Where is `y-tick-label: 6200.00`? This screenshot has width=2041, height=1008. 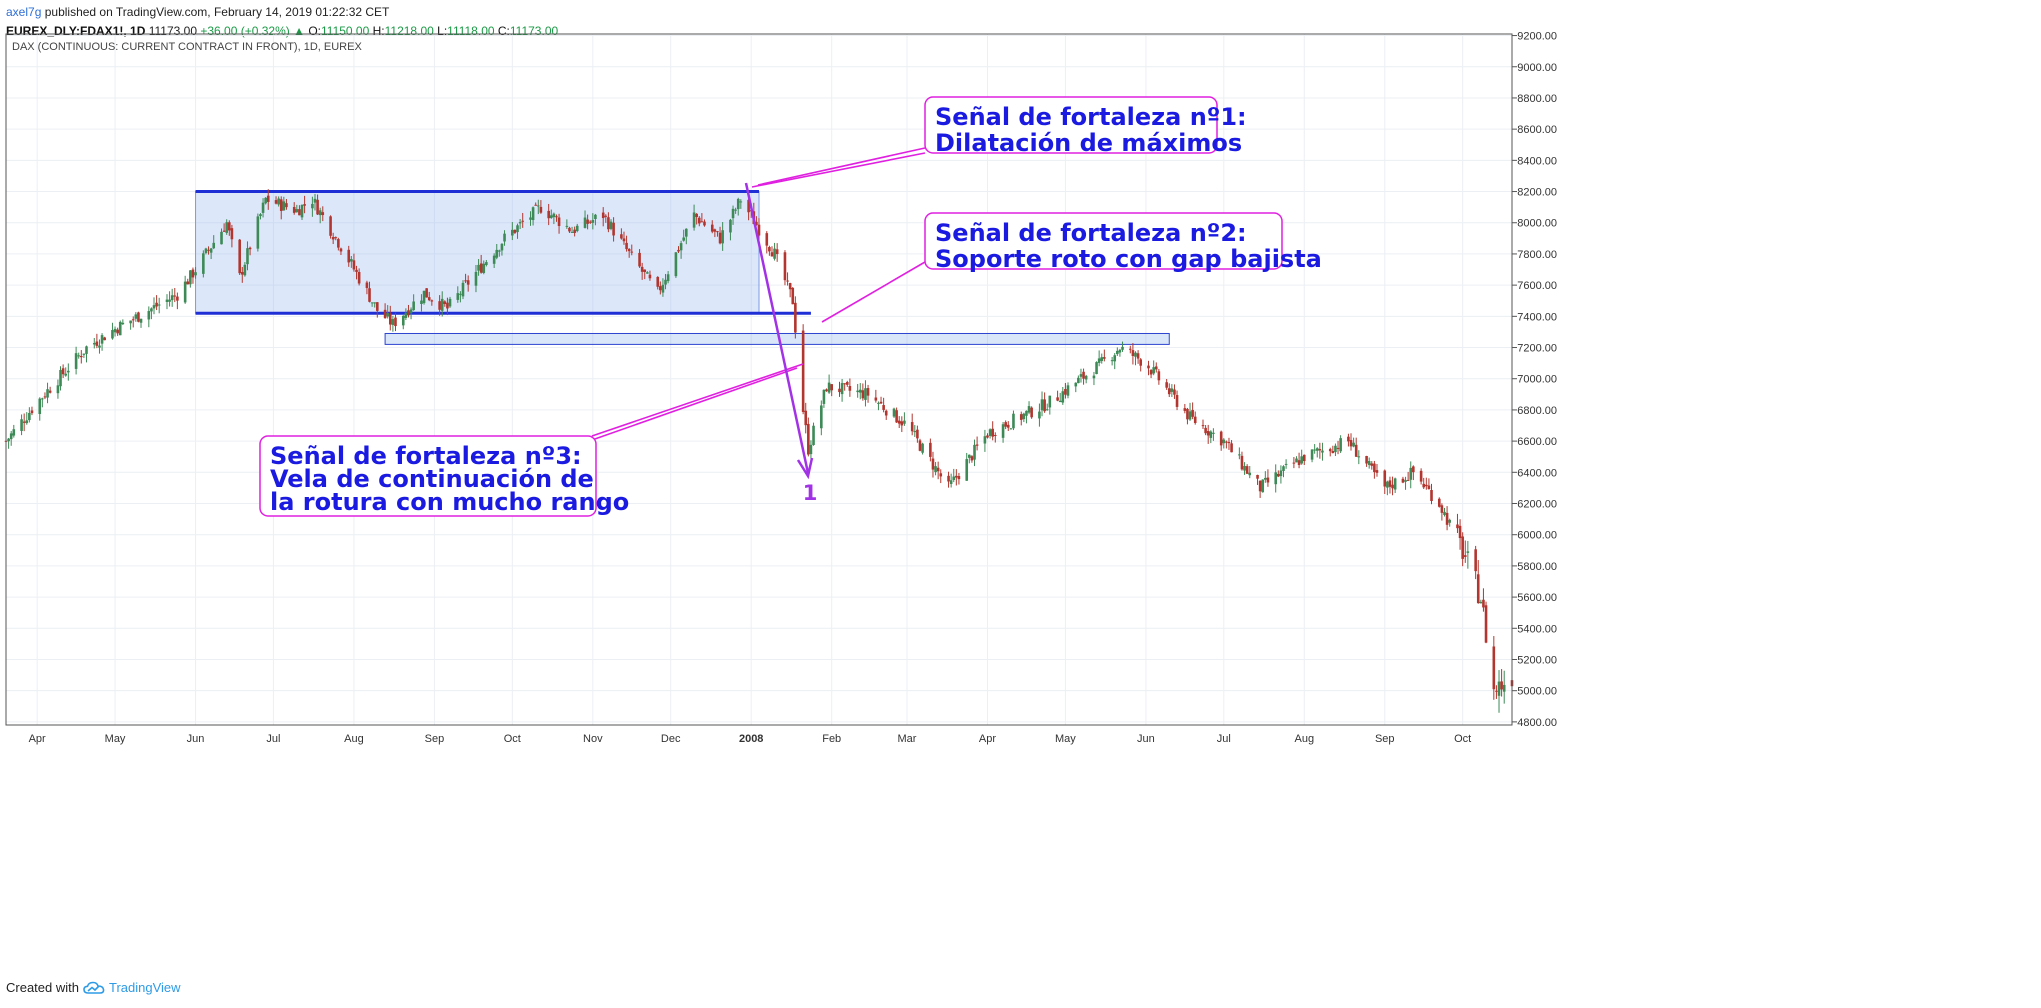 y-tick-label: 6200.00 is located at coordinates (1537, 505).